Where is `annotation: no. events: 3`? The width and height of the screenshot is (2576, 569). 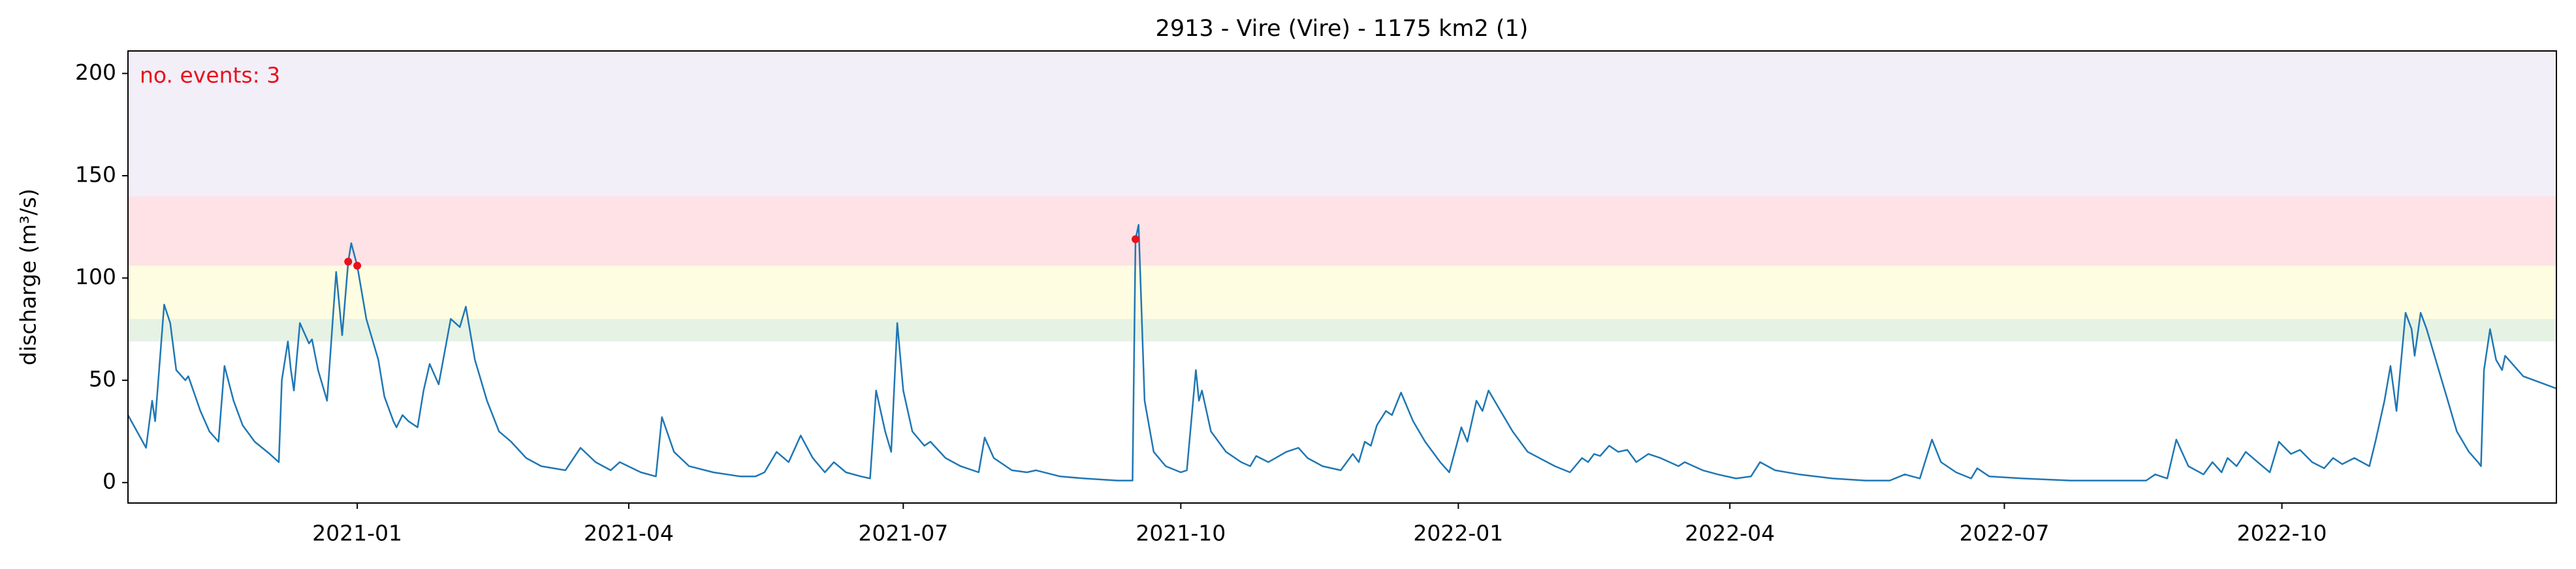 annotation: no. events: 3 is located at coordinates (210, 75).